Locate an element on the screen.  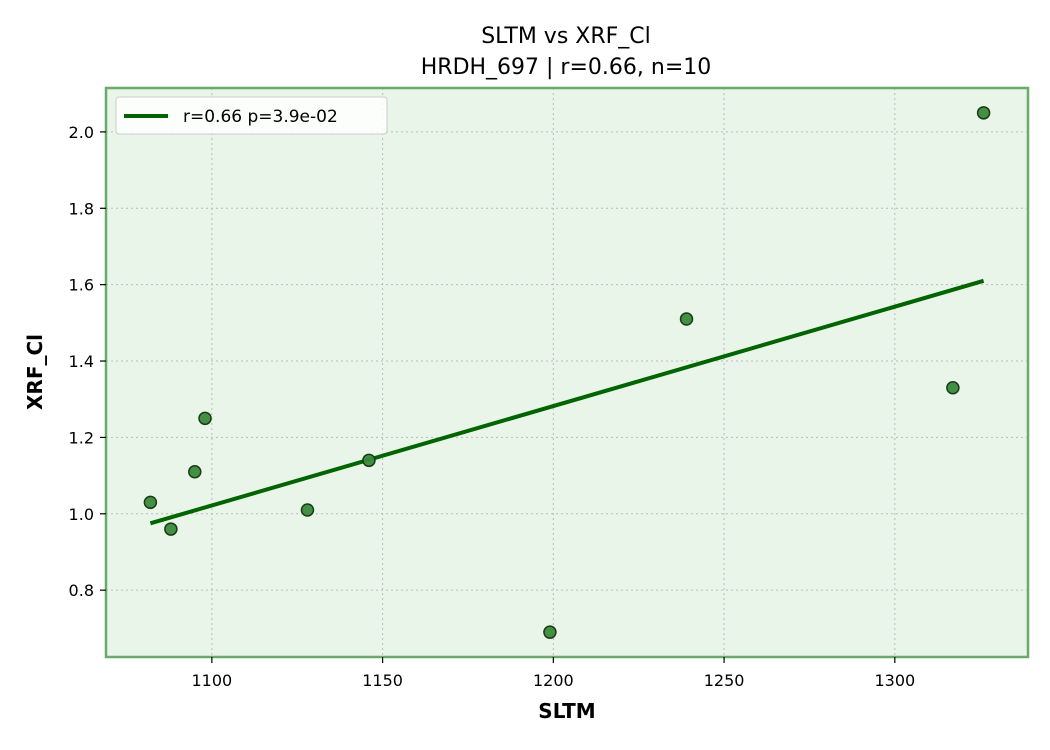
chart-subtitle: HRDH_697 | r=0.66, n=10 is located at coordinates (566, 67).